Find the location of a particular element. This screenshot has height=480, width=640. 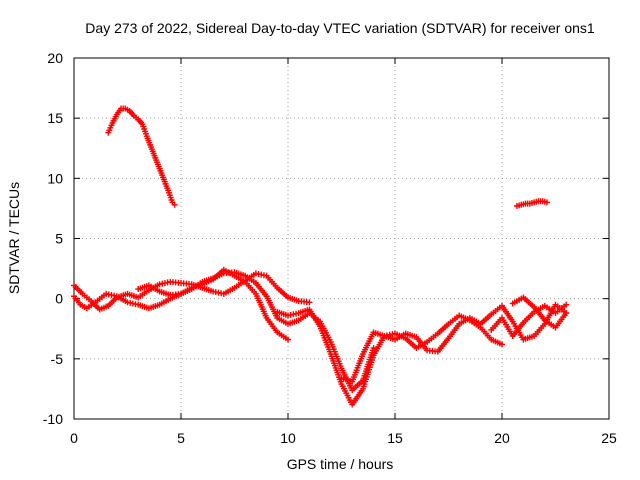

y-tick-label: 5 is located at coordinates (59, 239).